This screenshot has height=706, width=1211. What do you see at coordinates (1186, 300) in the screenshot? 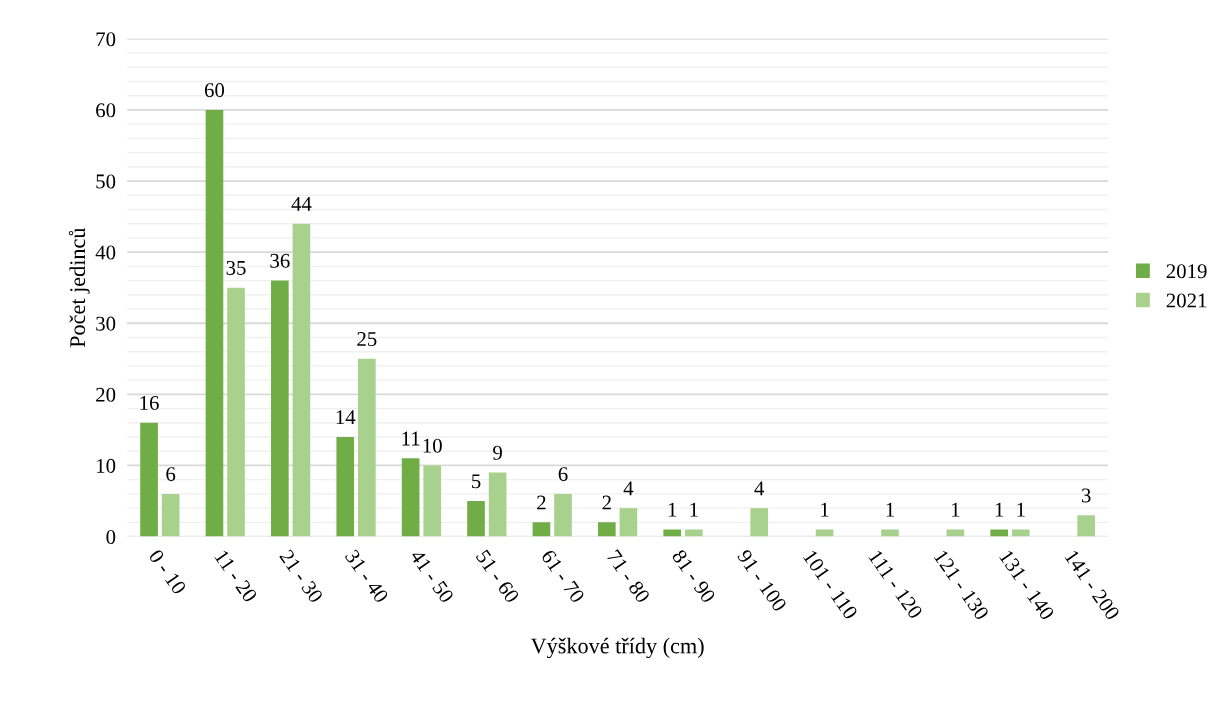
I see `legend-label: 2021` at bounding box center [1186, 300].